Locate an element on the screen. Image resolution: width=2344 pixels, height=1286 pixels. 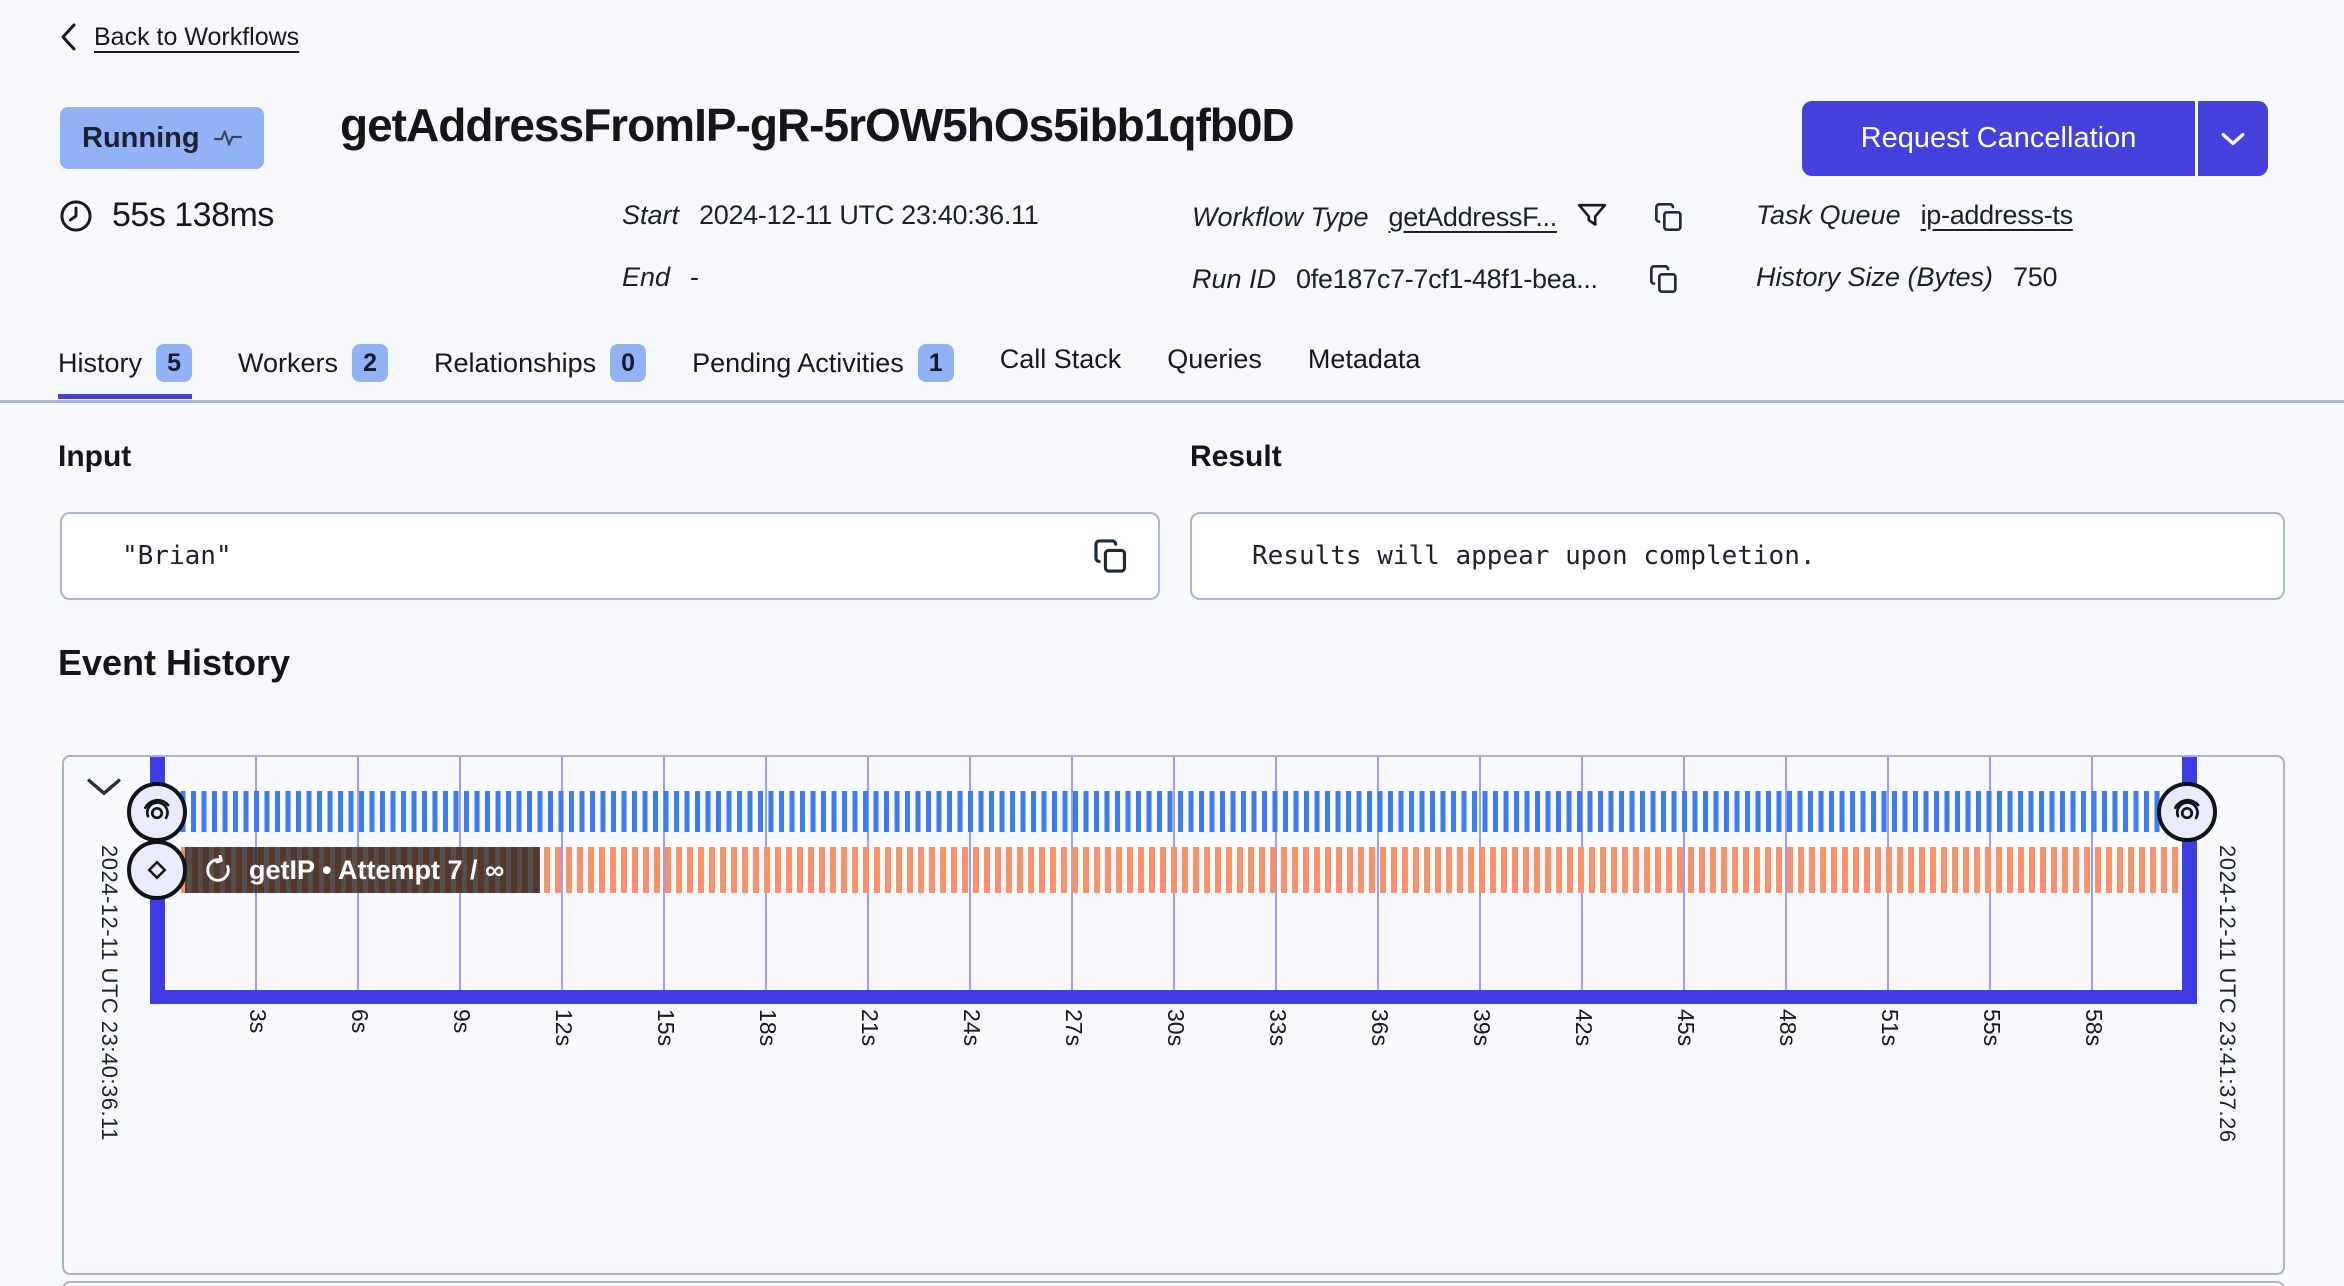
result-box: Results will appear upon completion. is located at coordinates (1737, 556).